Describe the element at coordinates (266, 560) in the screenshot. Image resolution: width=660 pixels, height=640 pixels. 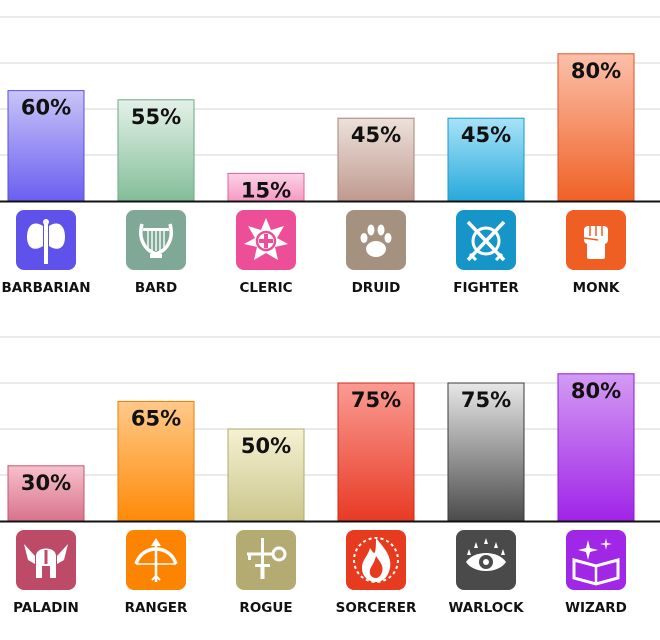
I see `dagger-and-key-icon` at that location.